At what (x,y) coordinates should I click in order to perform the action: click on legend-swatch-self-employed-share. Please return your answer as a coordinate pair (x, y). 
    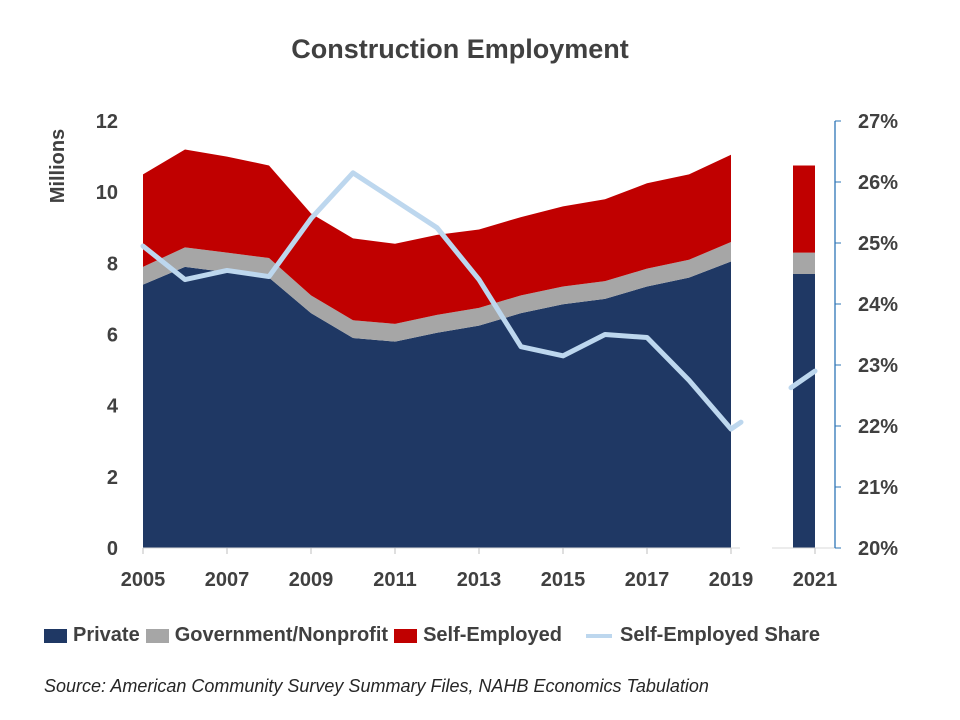
    Looking at the image, I should click on (598, 635).